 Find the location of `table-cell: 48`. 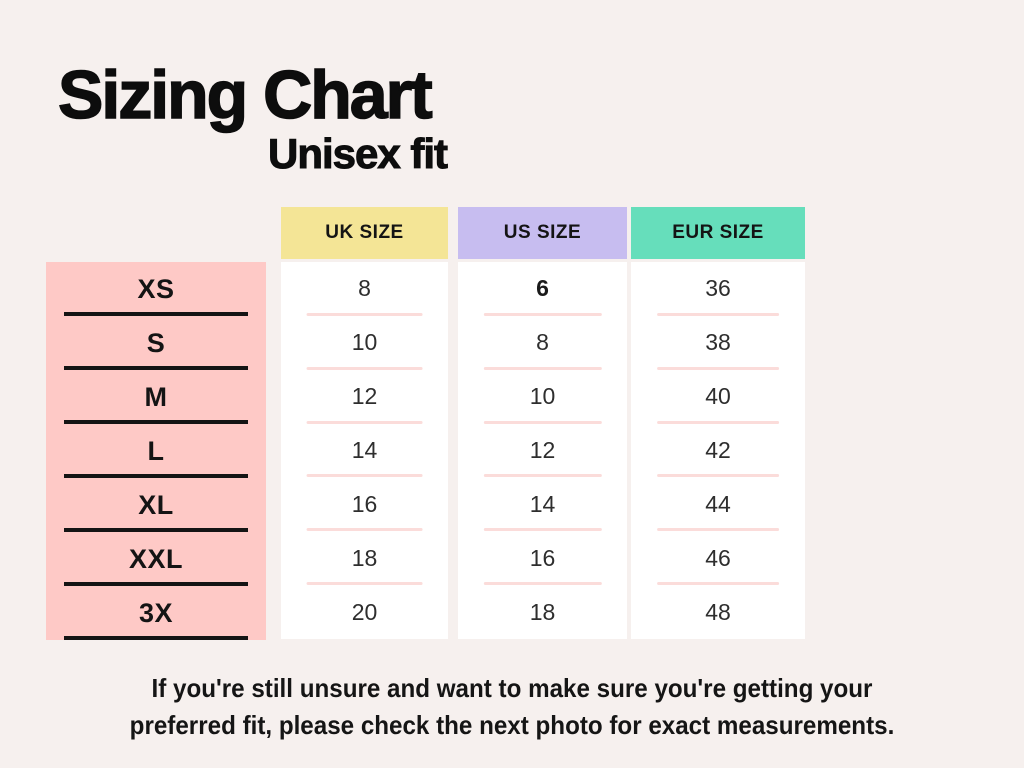

table-cell: 48 is located at coordinates (718, 612).